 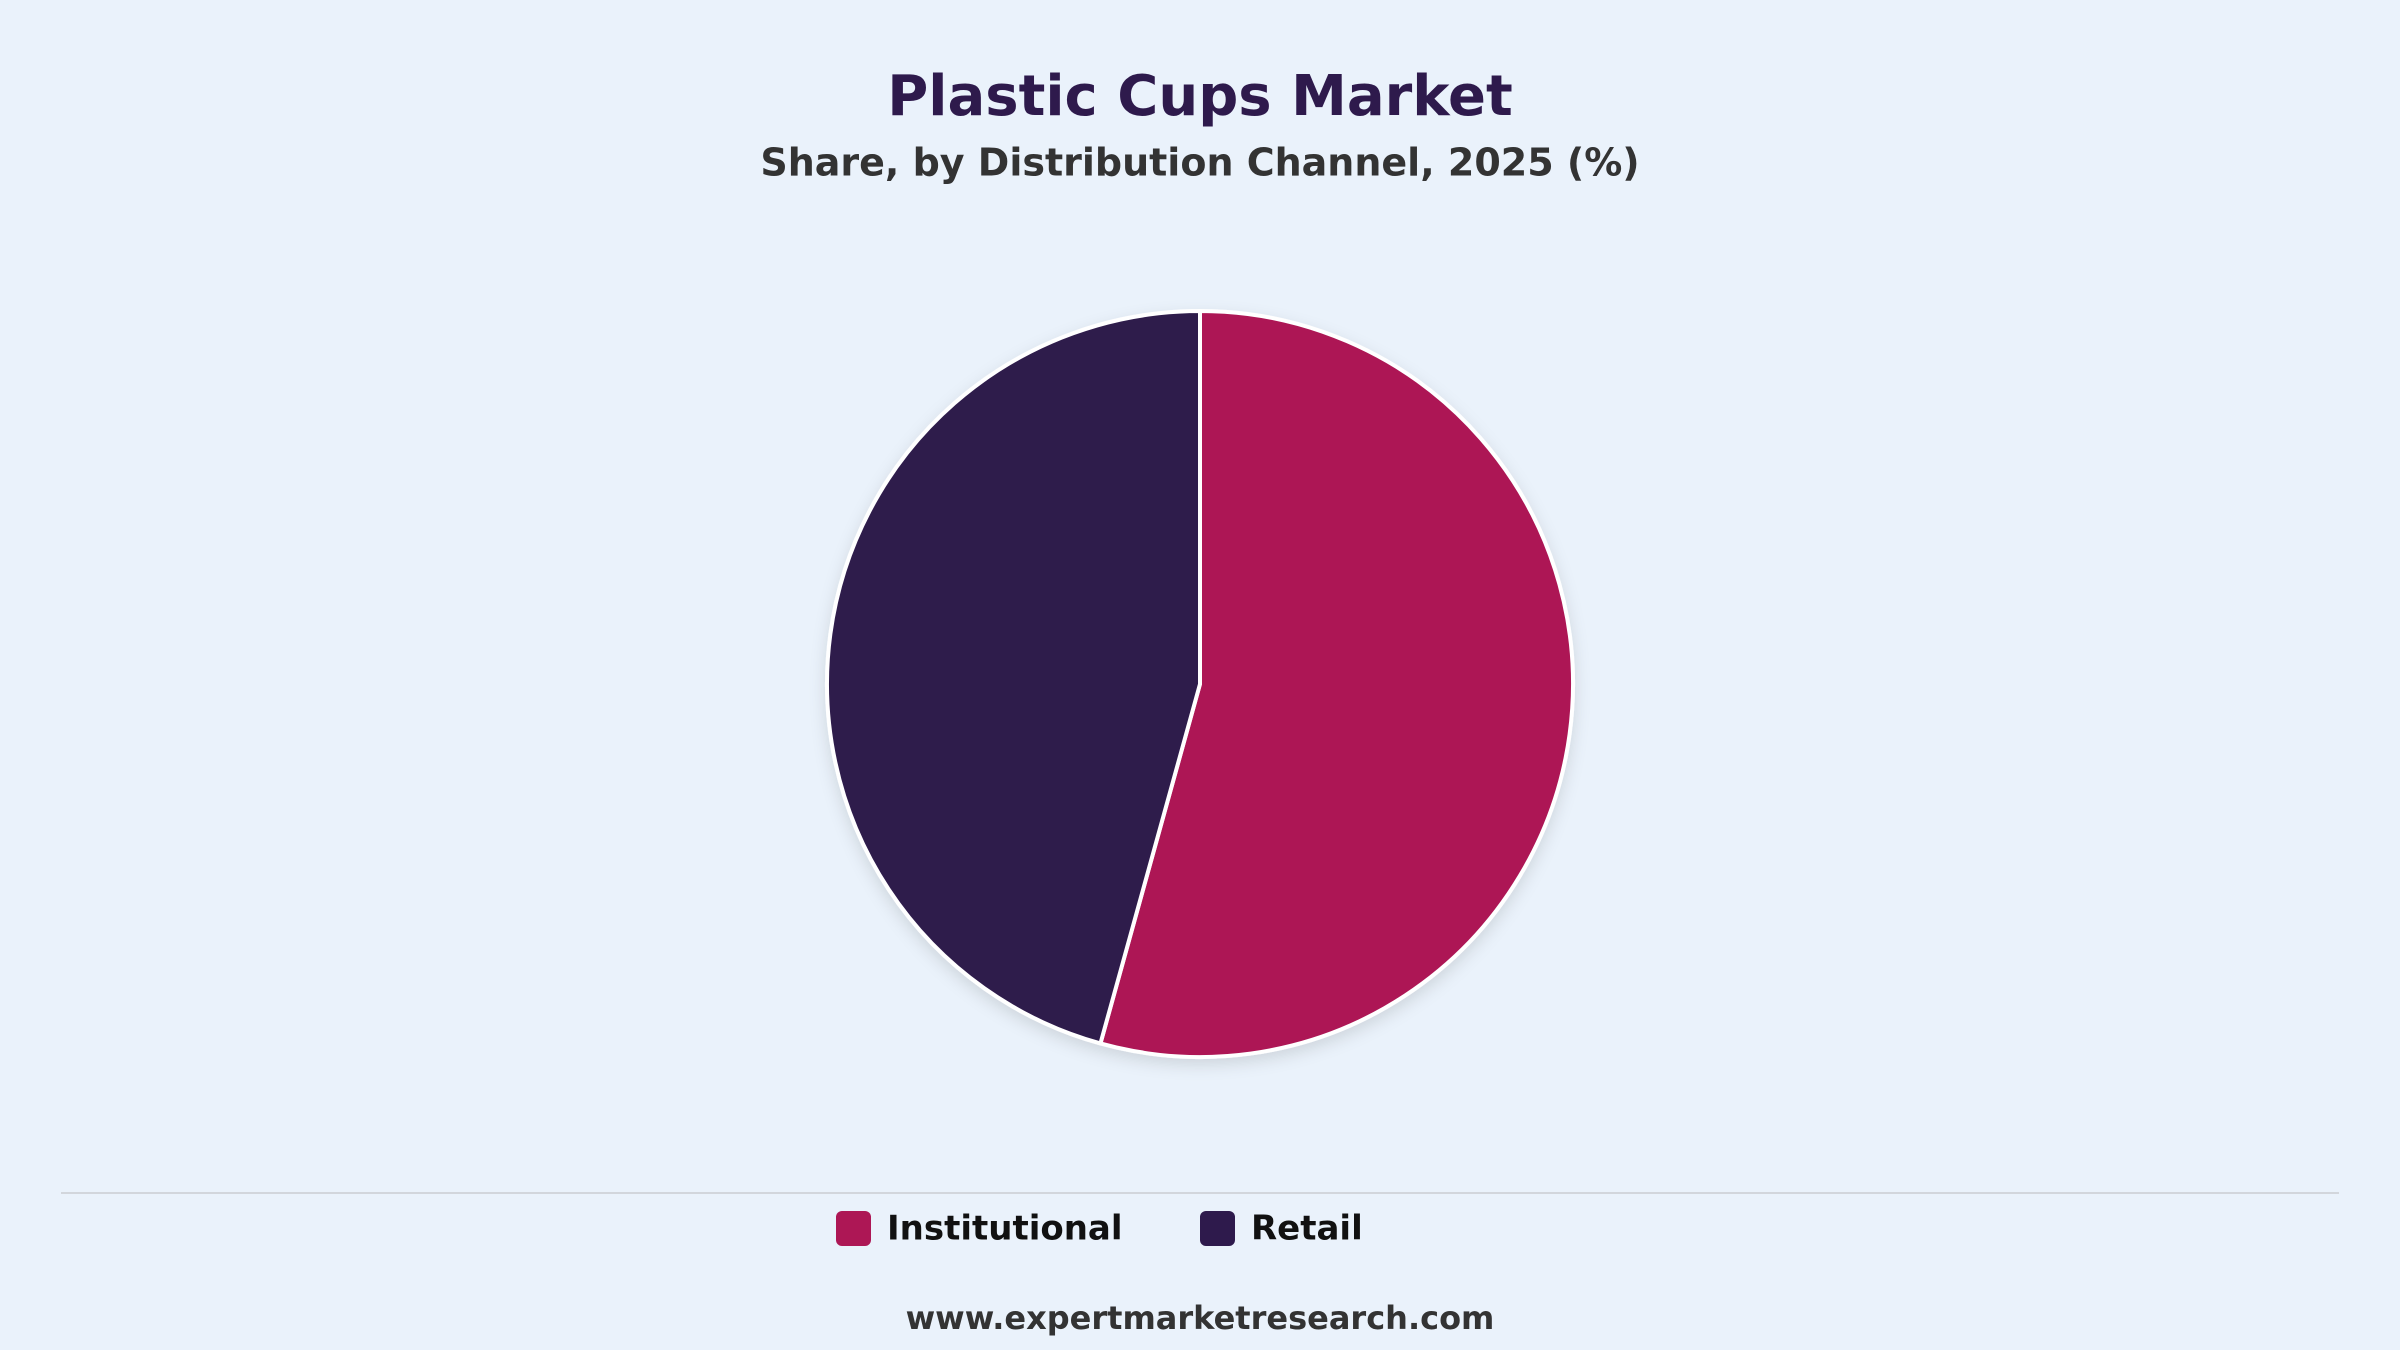 What do you see at coordinates (1200, 1318) in the screenshot?
I see `footer-url: www.expertmarketresearch.com` at bounding box center [1200, 1318].